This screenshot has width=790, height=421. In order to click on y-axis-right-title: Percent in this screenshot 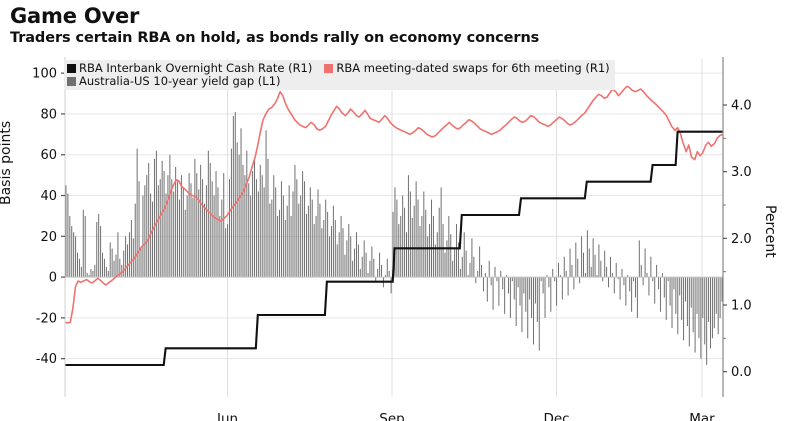, I will do `click(770, 231)`.